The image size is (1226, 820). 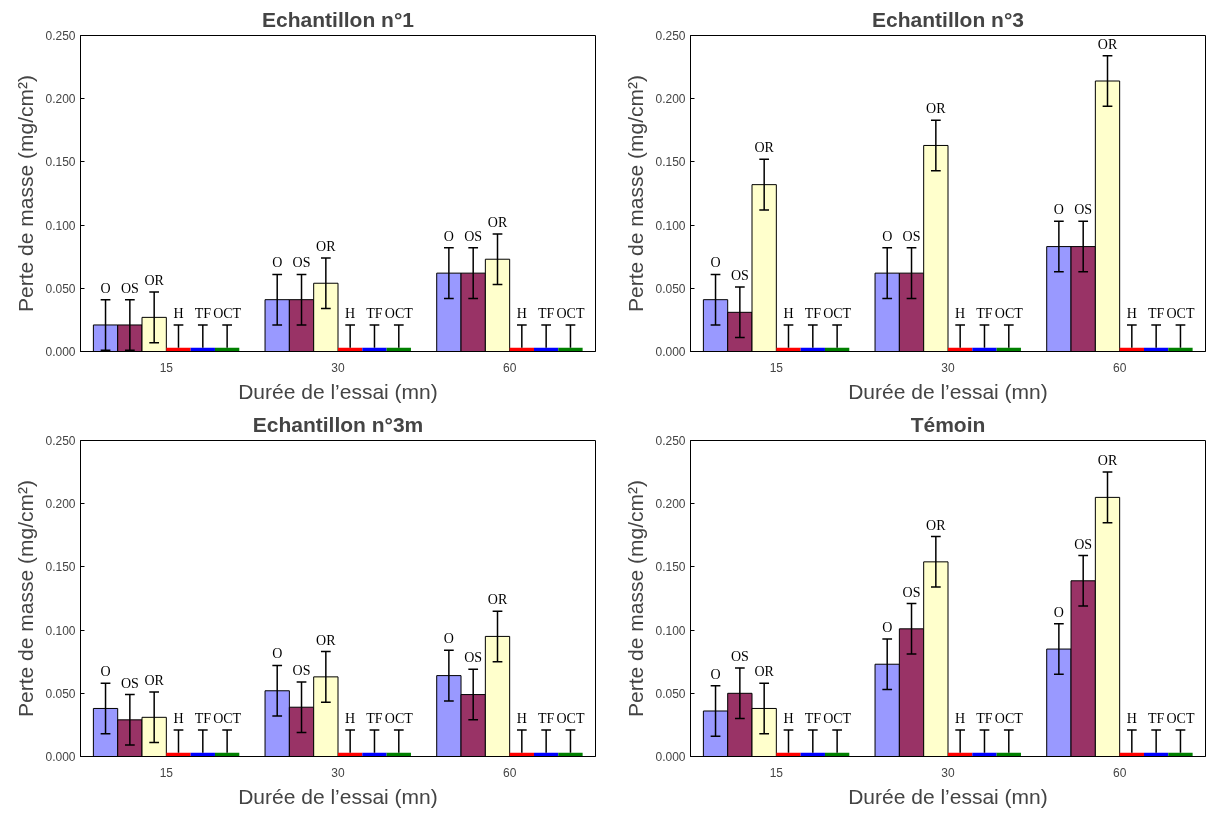 What do you see at coordinates (948, 424) in the screenshot?
I see `chart-title: Témoin` at bounding box center [948, 424].